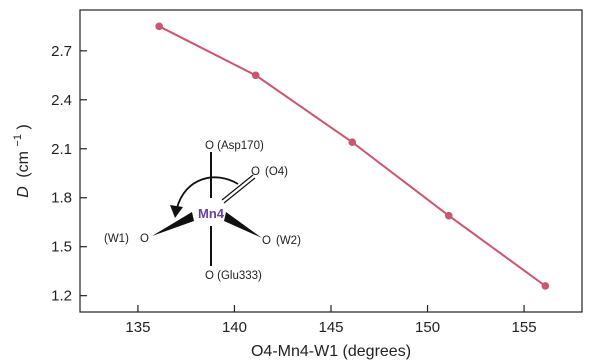 Image resolution: width=592 pixels, height=362 pixels. I want to click on x-tick-label: 155, so click(524, 327).